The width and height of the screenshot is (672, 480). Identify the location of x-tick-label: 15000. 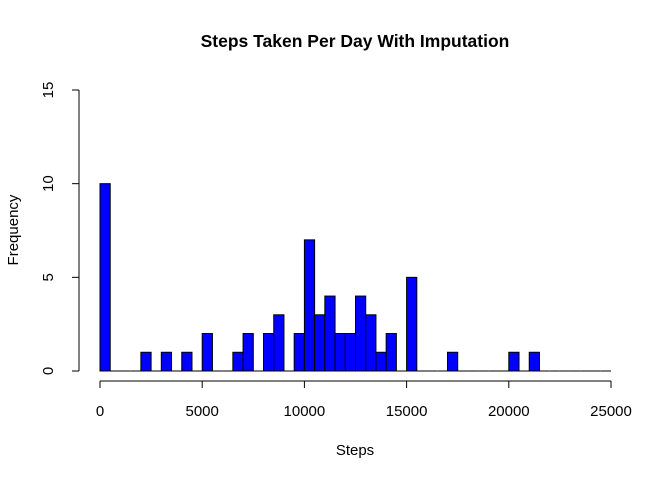
(407, 411).